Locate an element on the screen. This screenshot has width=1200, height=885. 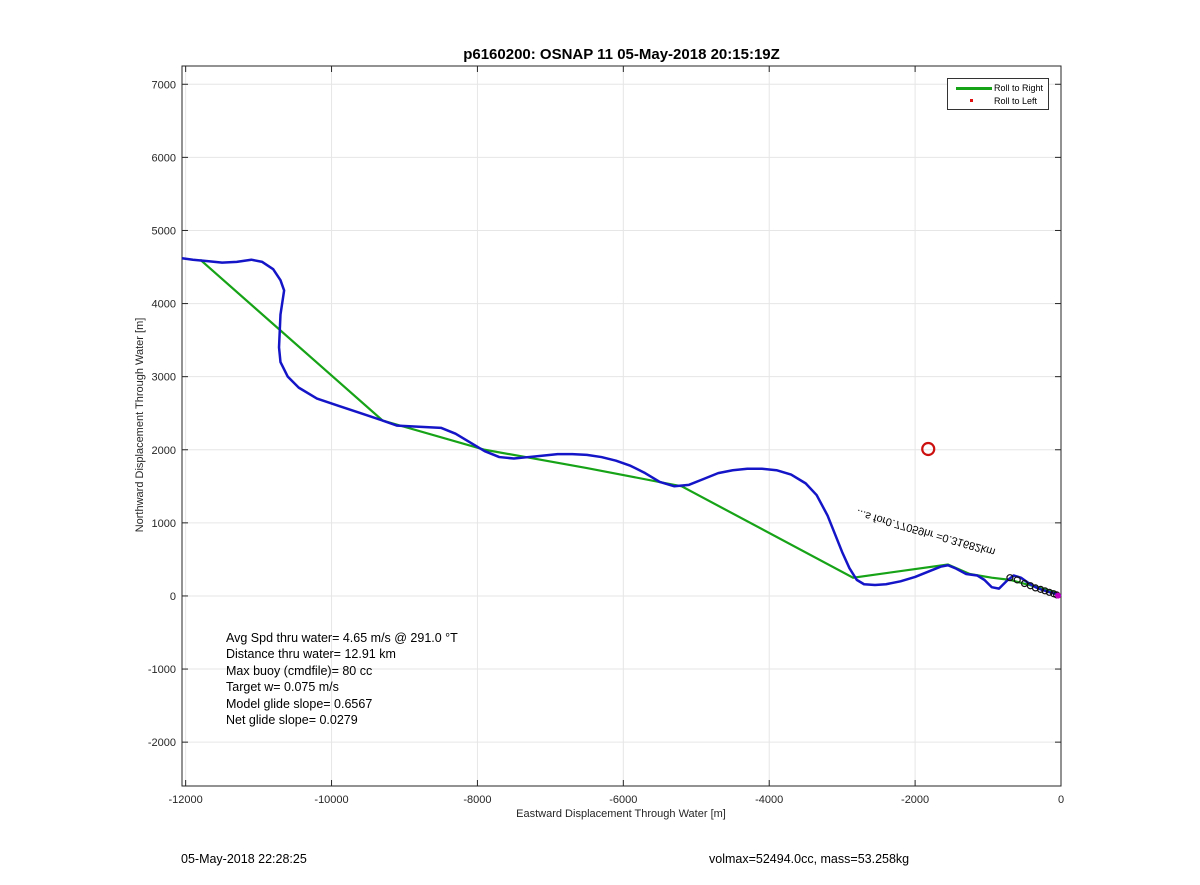
y-tick-label: 2000 is located at coordinates (164, 451).